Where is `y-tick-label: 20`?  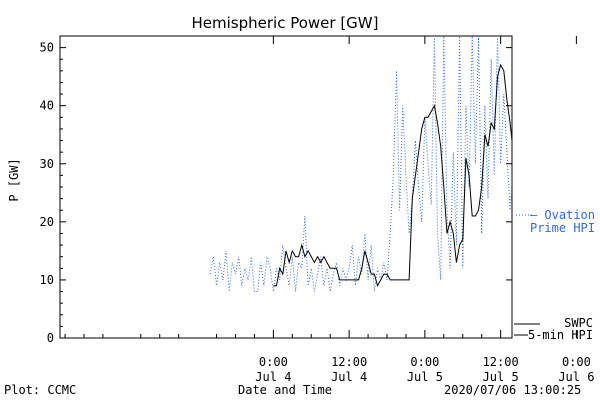
y-tick-label: 20 is located at coordinates (47, 222).